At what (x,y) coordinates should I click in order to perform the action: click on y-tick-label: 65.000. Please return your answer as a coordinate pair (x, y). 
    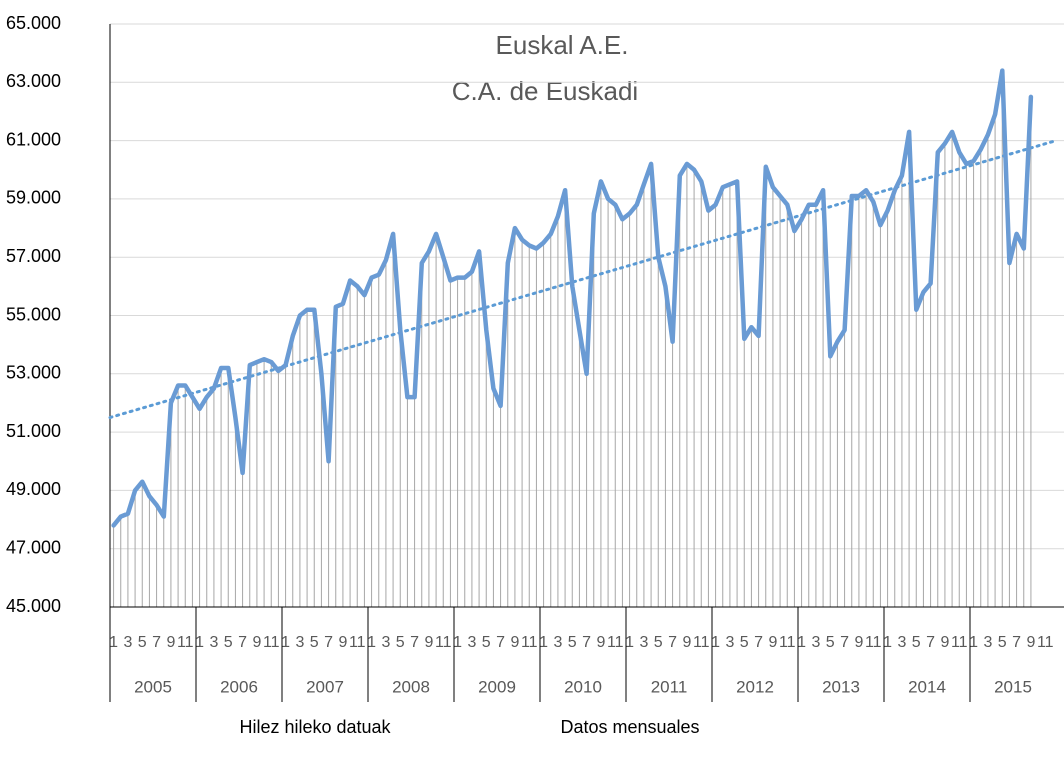
    Looking at the image, I should click on (33, 23).